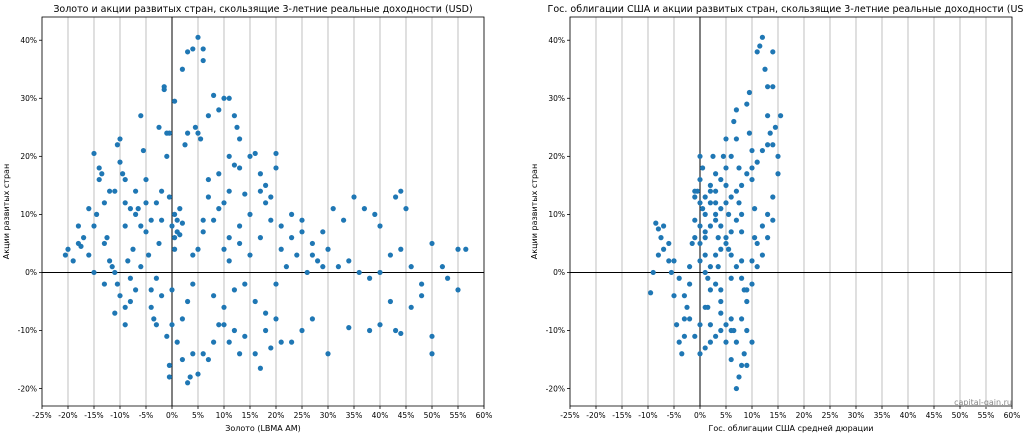 Image resolution: width=1024 pixels, height=442 pixels. What do you see at coordinates (934, 415) in the screenshot?
I see `chart-2-x-tick-label: 45%` at bounding box center [934, 415].